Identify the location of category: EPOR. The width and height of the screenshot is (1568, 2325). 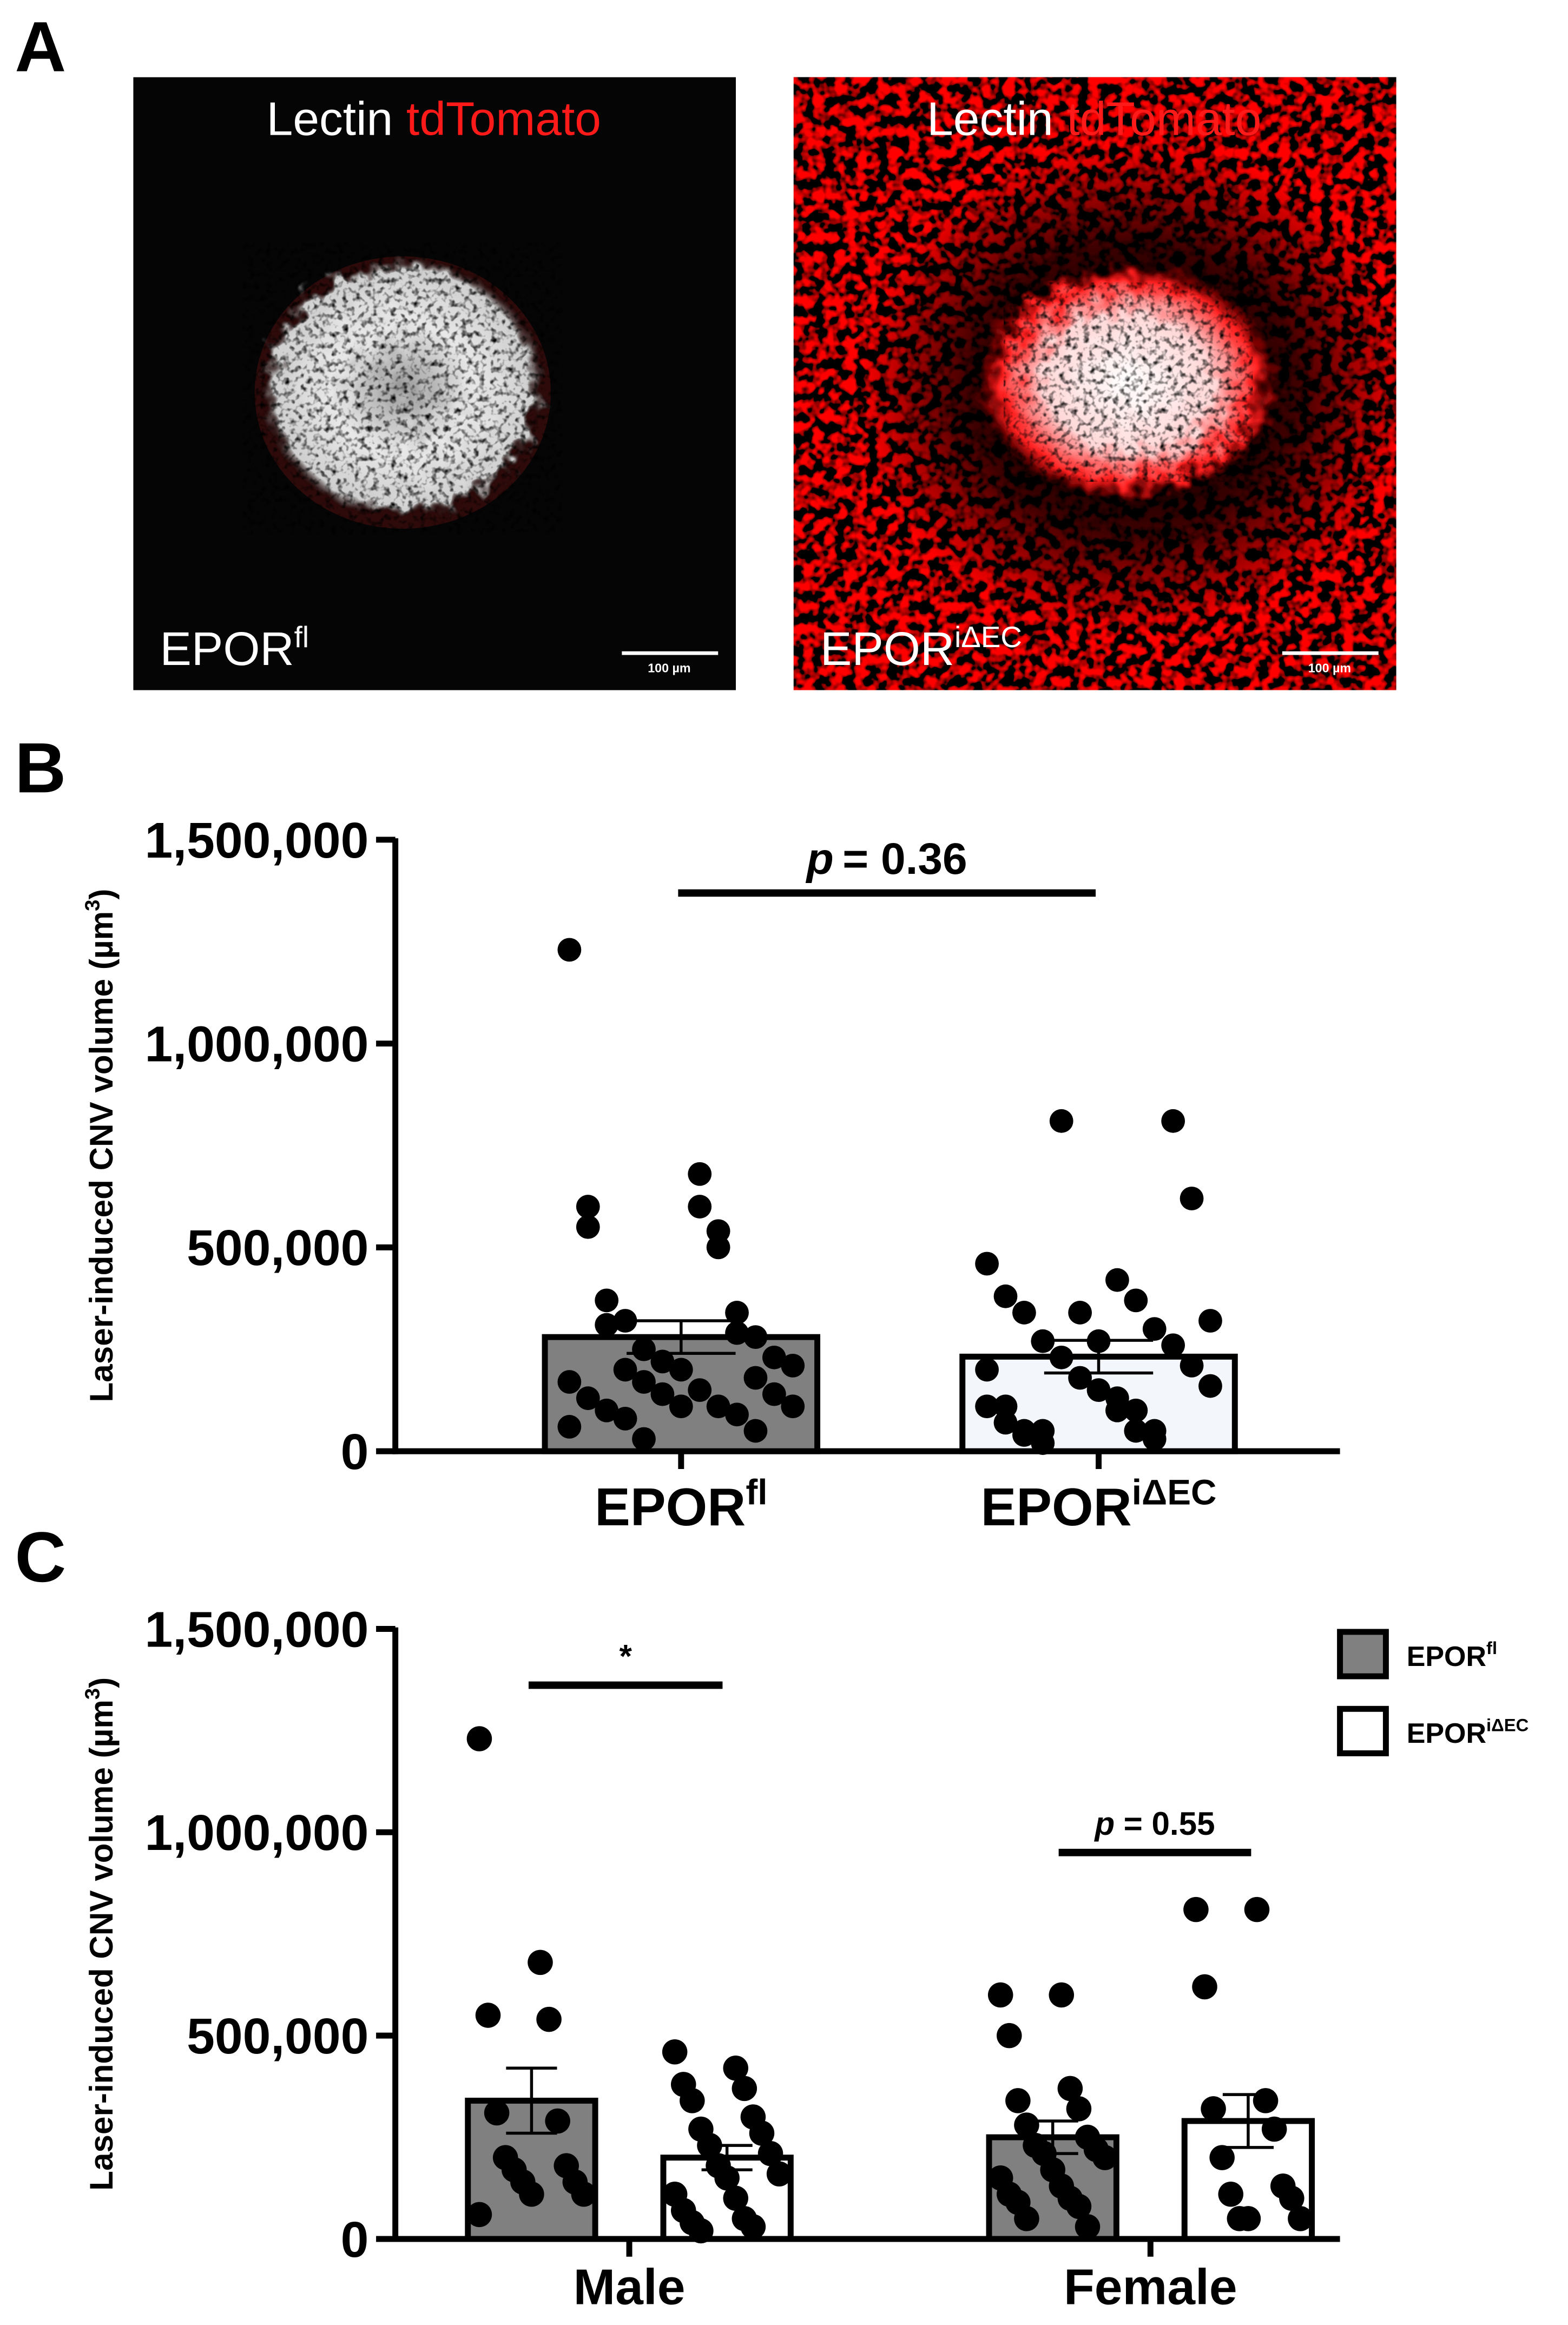
(670, 1507).